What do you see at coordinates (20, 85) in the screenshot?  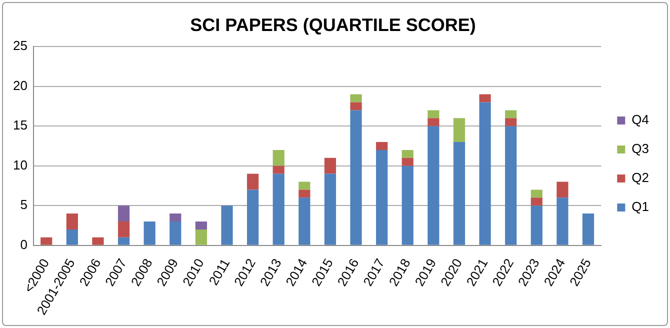 I see `y-tick-label: 20` at bounding box center [20, 85].